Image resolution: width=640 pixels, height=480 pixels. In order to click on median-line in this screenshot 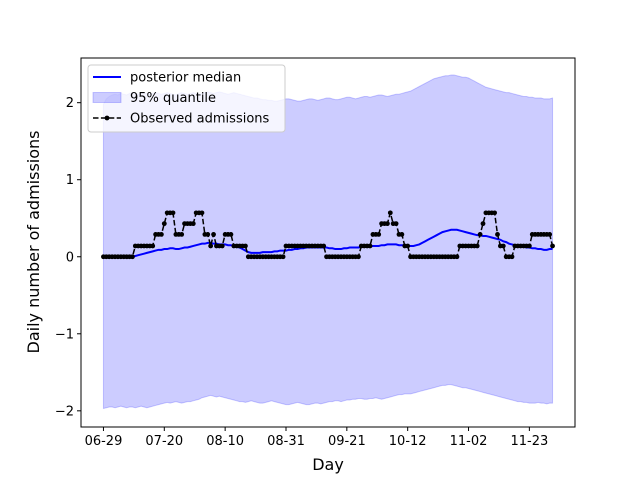, I will do `click(328, 243)`.